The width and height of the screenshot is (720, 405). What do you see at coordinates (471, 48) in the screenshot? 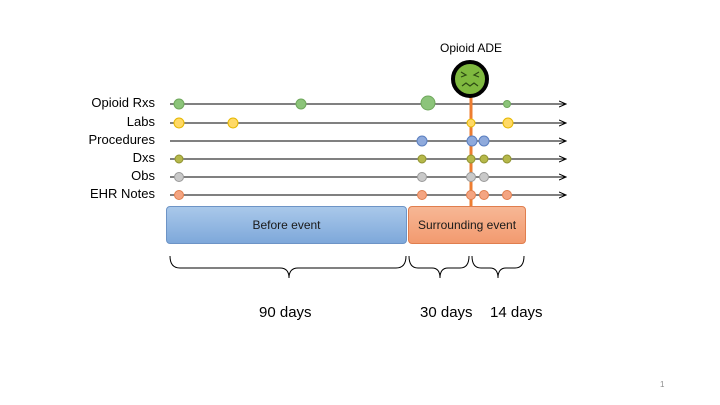
I see `event-label: Opioid ADE` at bounding box center [471, 48].